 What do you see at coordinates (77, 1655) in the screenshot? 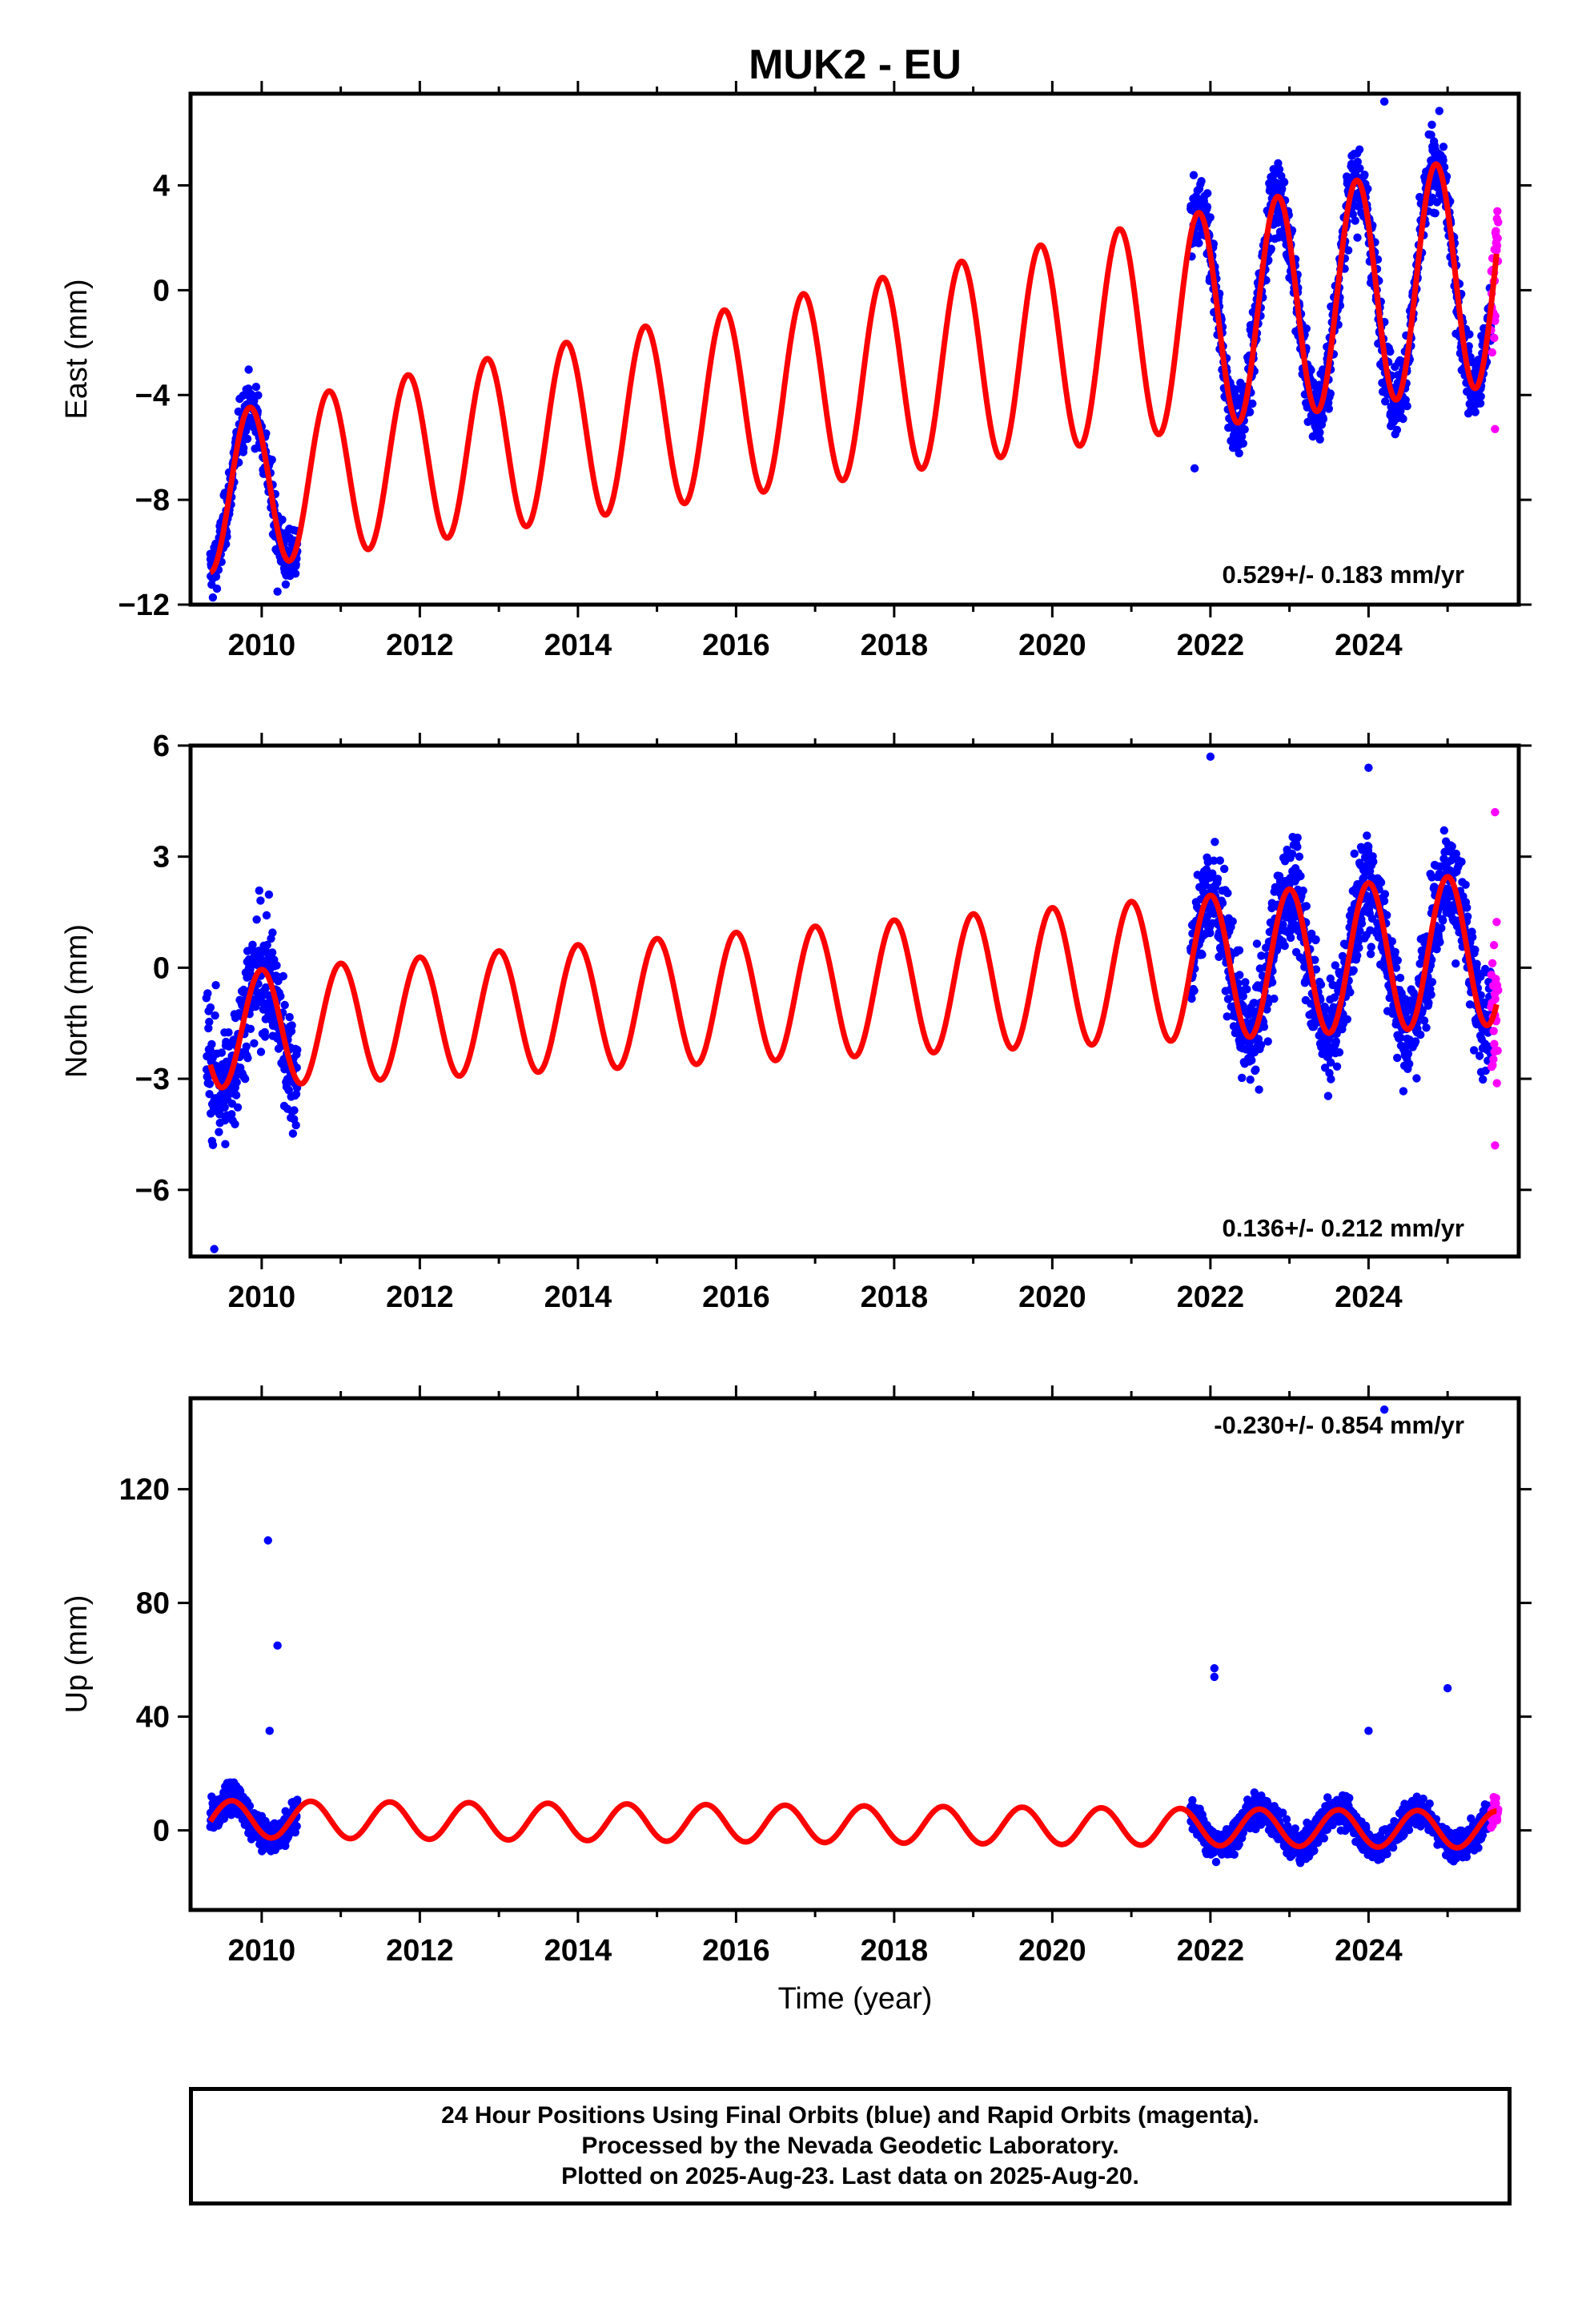
I see `up-y-axis-label: Up (mm)` at bounding box center [77, 1655].